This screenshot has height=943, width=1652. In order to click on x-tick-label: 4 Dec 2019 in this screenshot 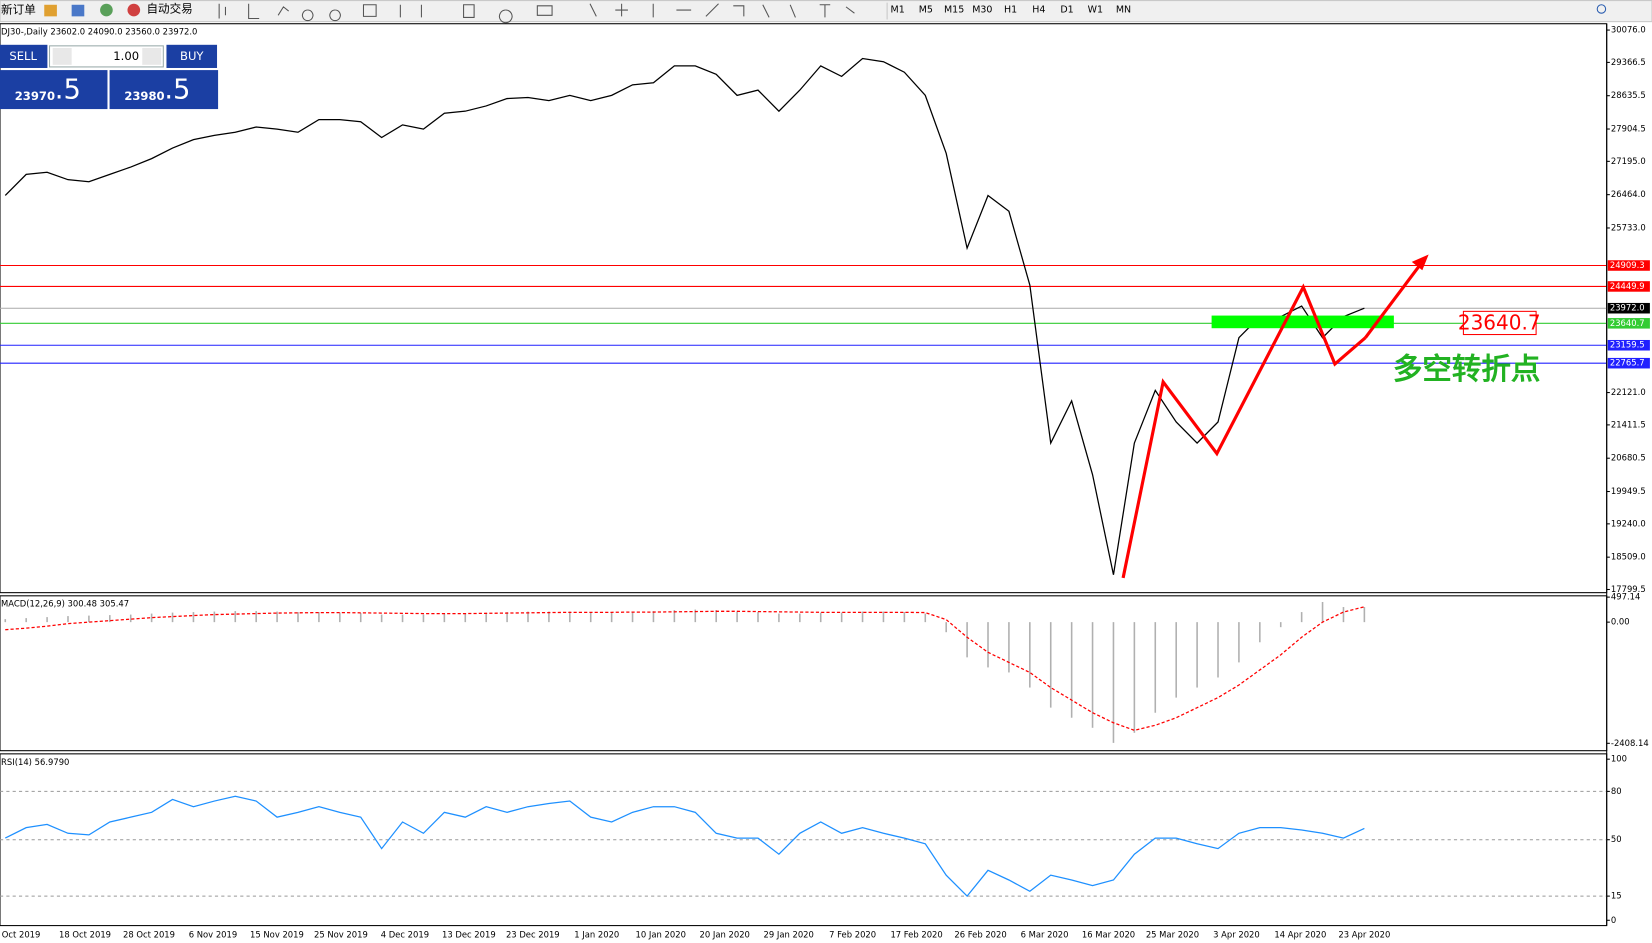, I will do `click(405, 935)`.